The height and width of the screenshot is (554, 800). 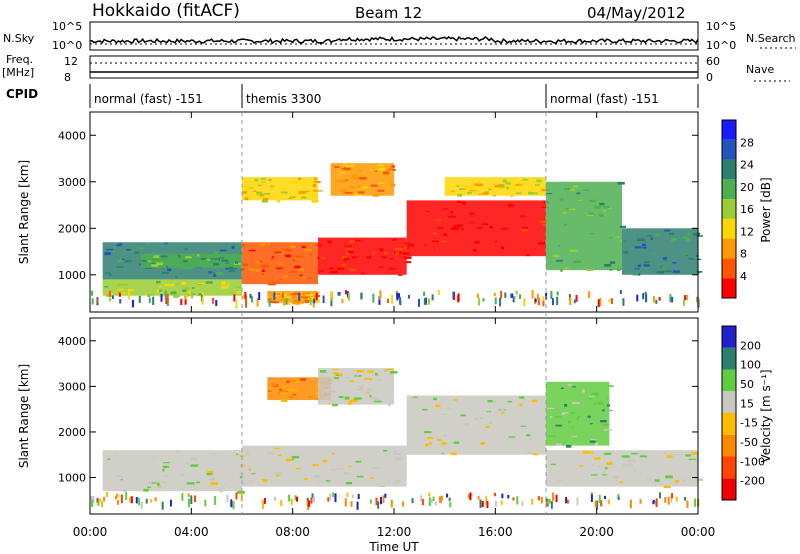 What do you see at coordinates (750, 345) in the screenshot?
I see `velocity-colorbar-tick: 200` at bounding box center [750, 345].